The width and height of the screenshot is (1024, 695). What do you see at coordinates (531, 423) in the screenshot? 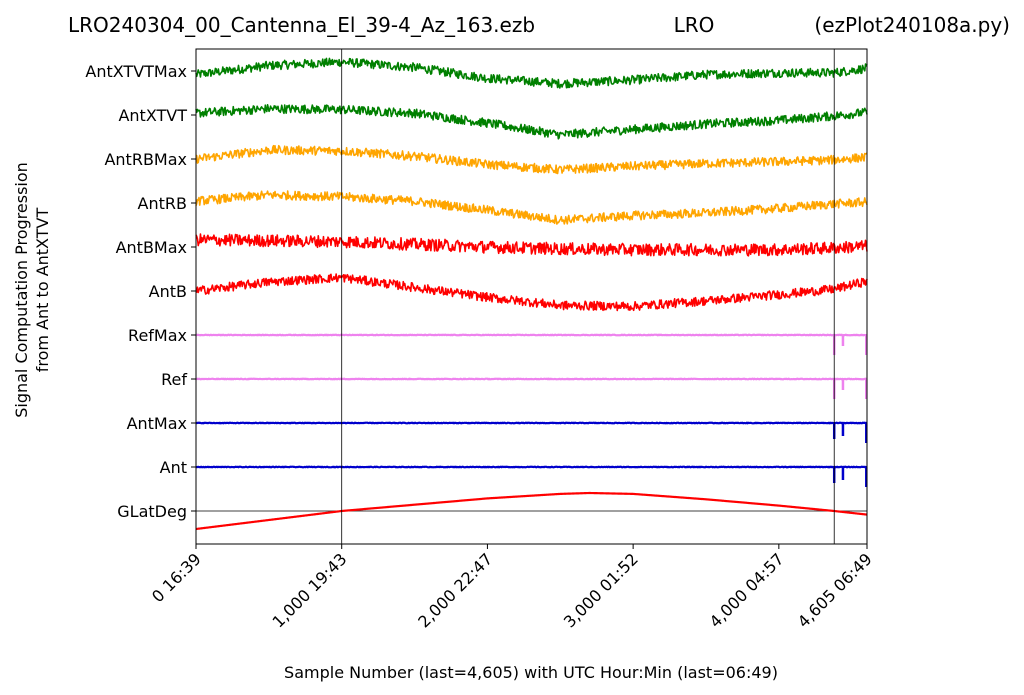
I see `series-line-antmax` at bounding box center [531, 423].